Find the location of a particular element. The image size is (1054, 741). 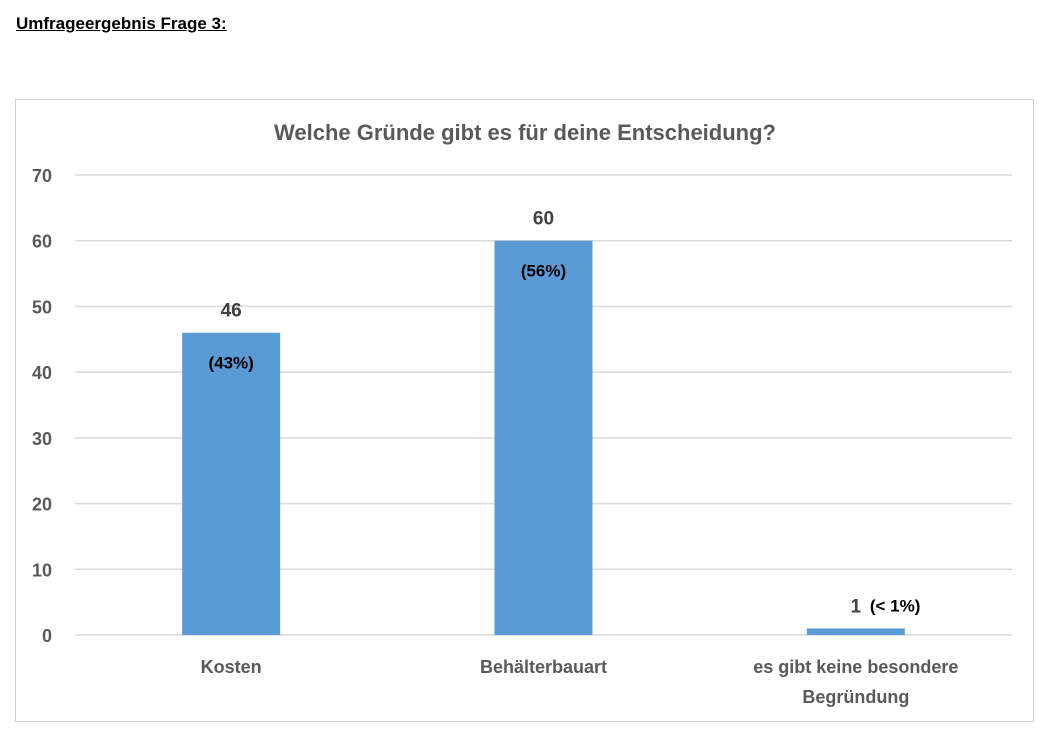

y-tick-label: 50 is located at coordinates (42, 307).